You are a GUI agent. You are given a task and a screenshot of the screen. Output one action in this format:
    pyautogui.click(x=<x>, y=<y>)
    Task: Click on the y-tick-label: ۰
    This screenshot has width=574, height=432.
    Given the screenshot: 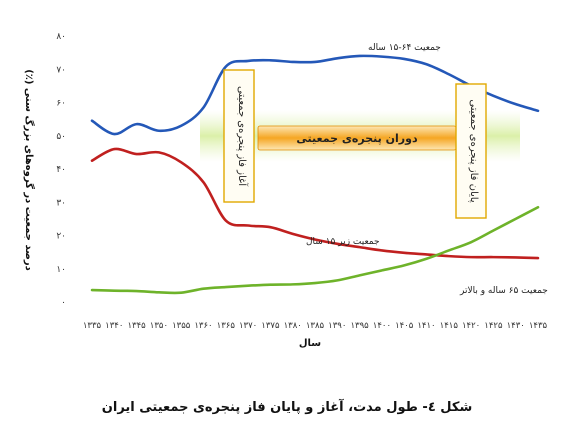 What is the action you would take?
    pyautogui.click(x=63, y=303)
    